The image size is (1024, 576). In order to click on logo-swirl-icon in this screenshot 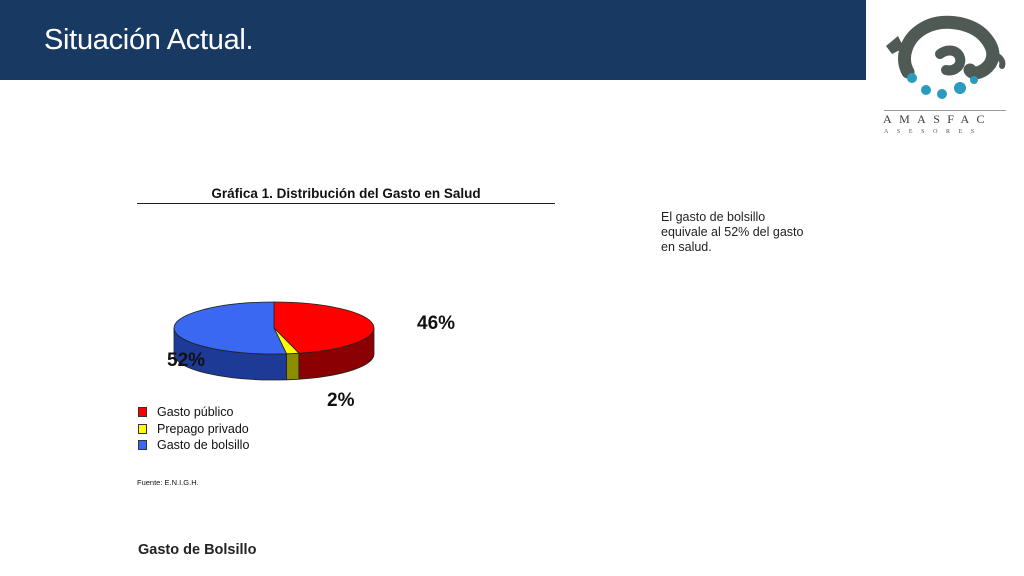, I will do `click(946, 57)`.